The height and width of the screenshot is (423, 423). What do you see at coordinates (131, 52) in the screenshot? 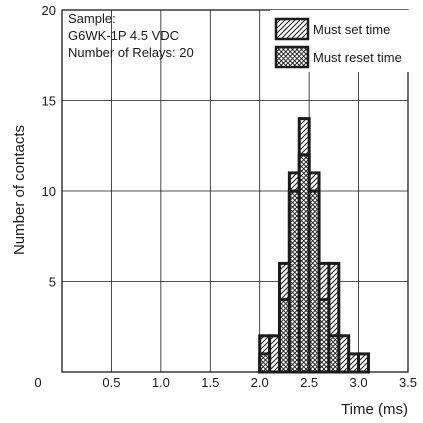
I see `annotation-line-3: Number of Relays: 20` at bounding box center [131, 52].